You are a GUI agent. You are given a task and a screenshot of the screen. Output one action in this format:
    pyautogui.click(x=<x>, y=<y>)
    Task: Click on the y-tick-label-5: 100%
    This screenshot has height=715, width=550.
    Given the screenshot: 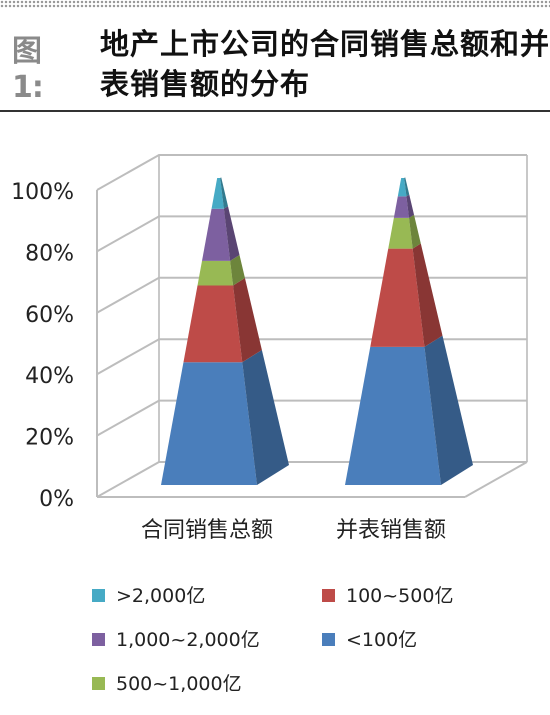 What is the action you would take?
    pyautogui.click(x=42, y=192)
    